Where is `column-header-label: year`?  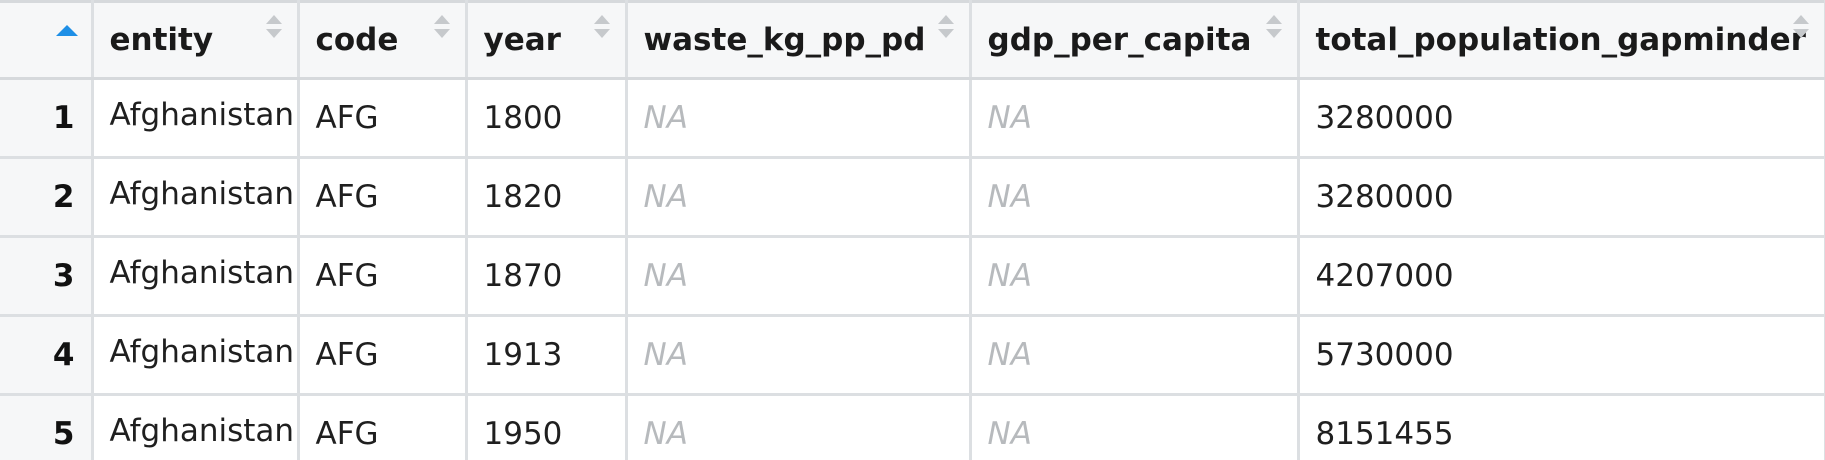 column-header-label: year is located at coordinates (522, 40).